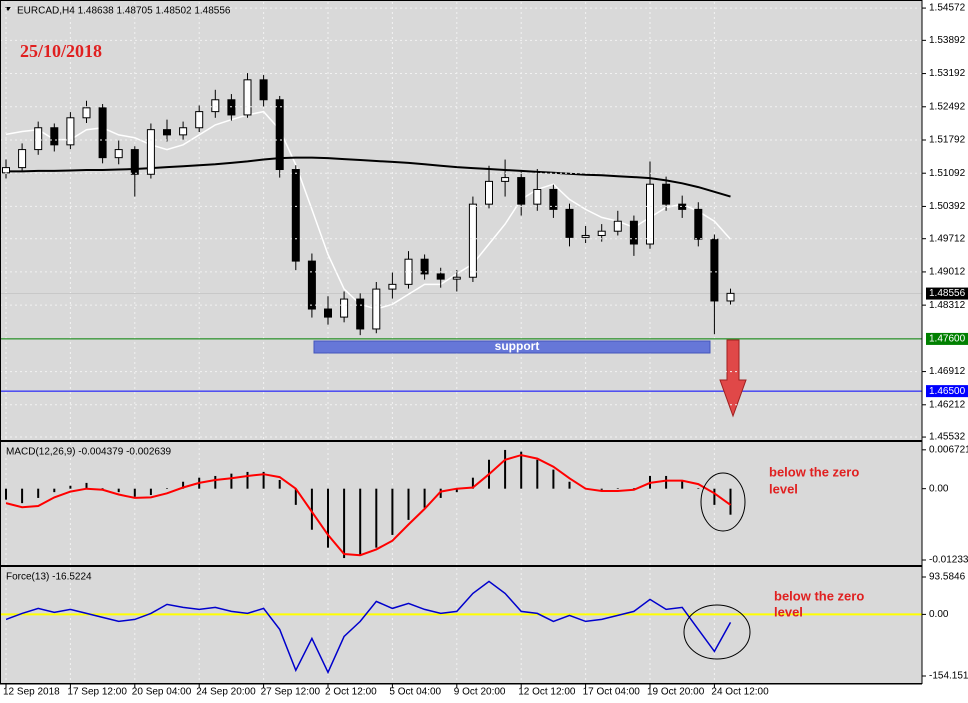 Image resolution: width=968 pixels, height=703 pixels. I want to click on x-tick-label: 24 Oct 12:00, so click(740, 692).